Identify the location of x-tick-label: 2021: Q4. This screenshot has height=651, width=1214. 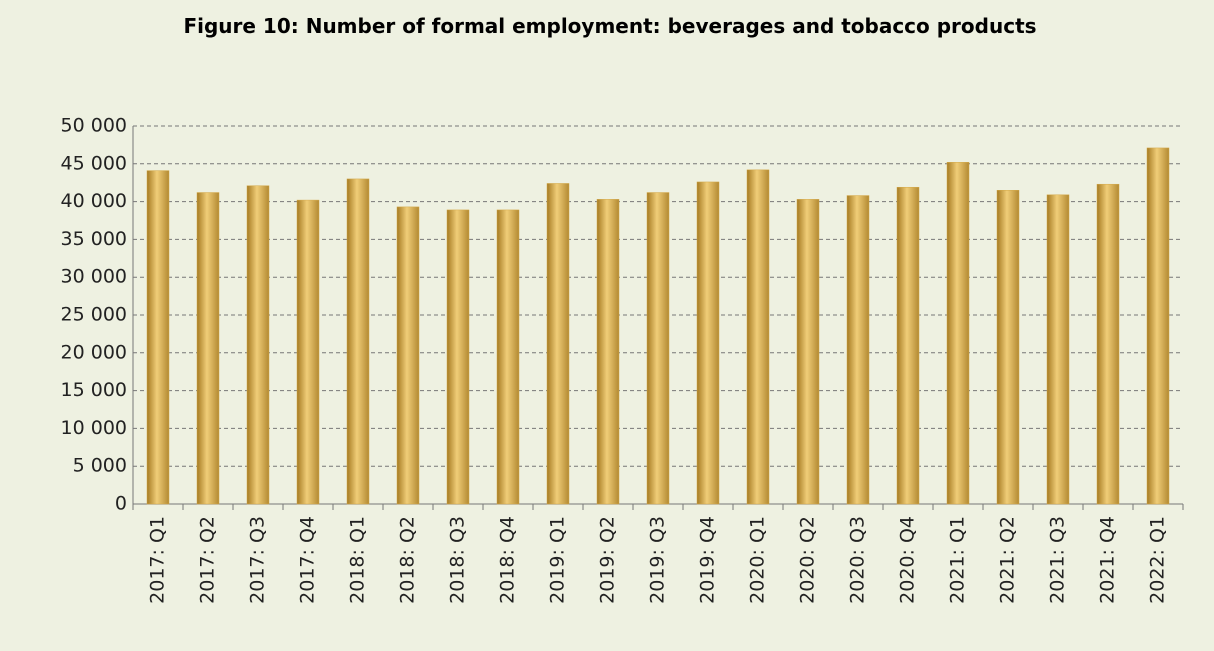
(1108, 560).